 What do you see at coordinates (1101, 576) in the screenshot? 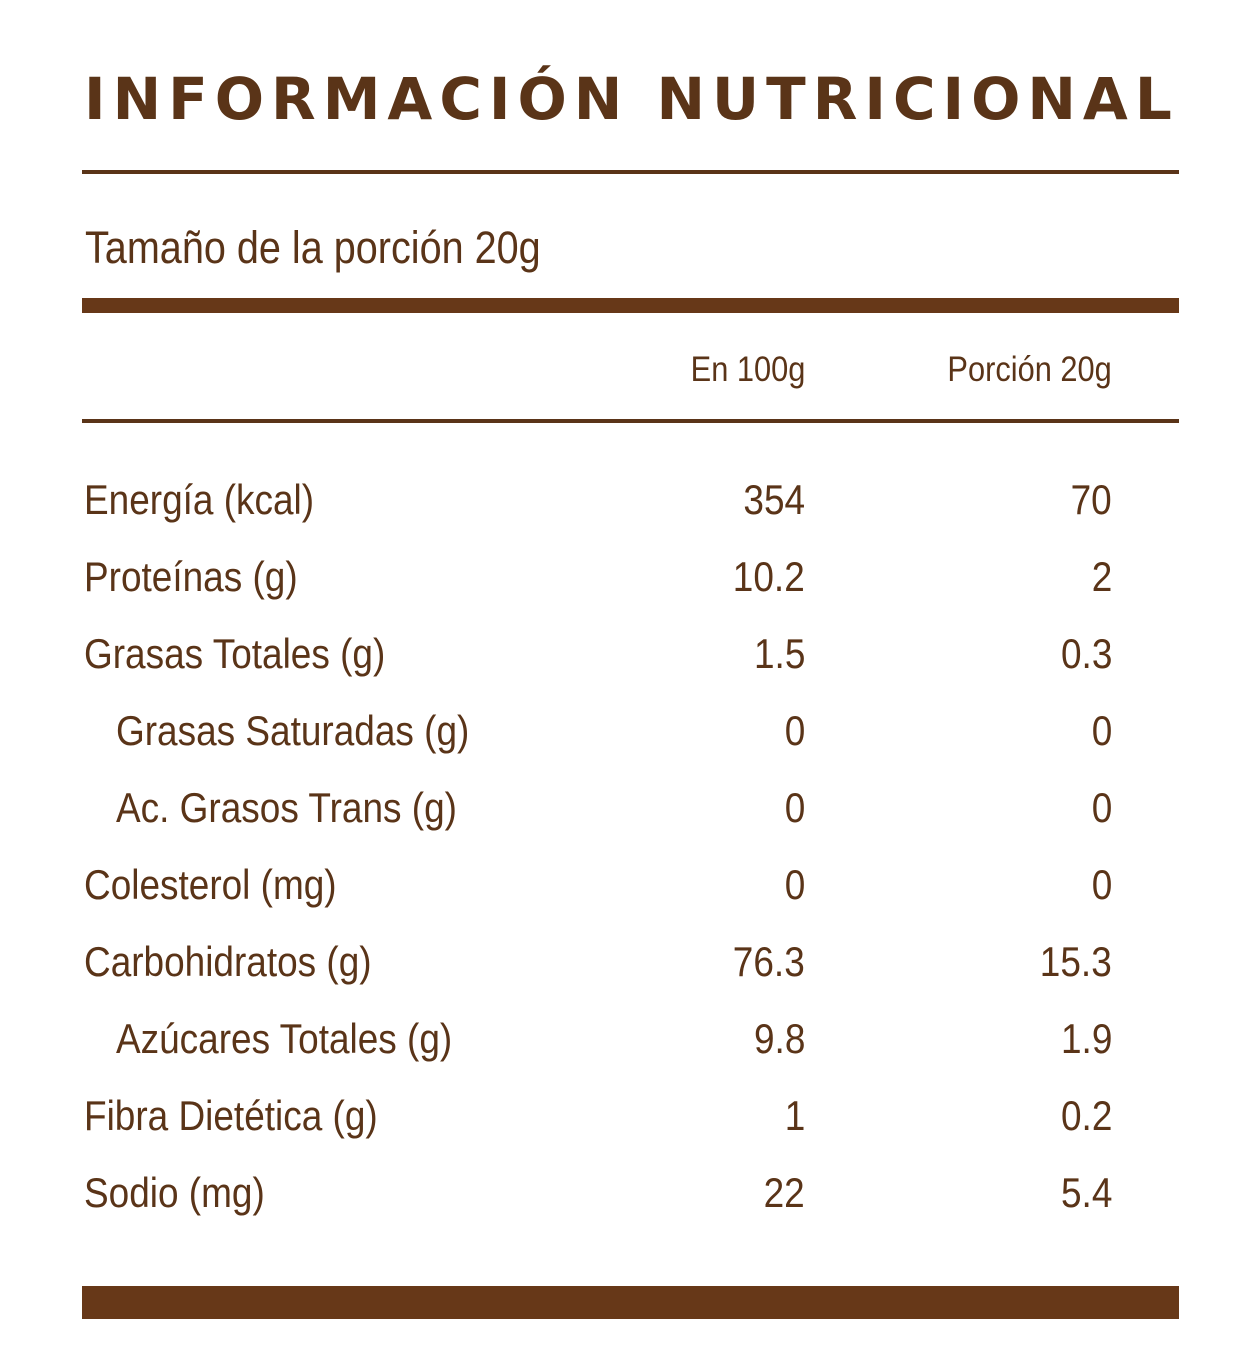
I see `value-per-serving: 2` at bounding box center [1101, 576].